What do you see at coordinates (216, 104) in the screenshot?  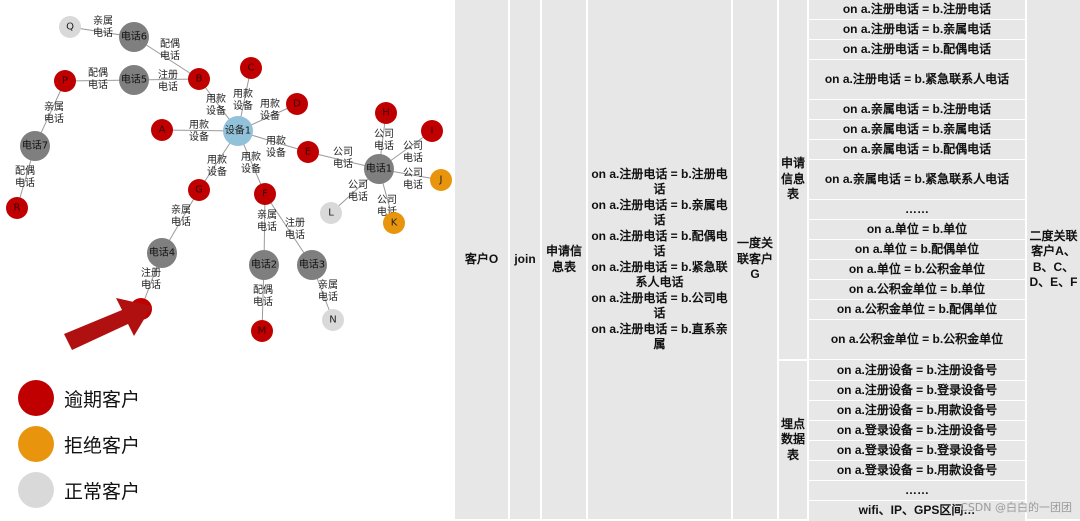 I see `edge-label-B-device1: 用款设备` at bounding box center [216, 104].